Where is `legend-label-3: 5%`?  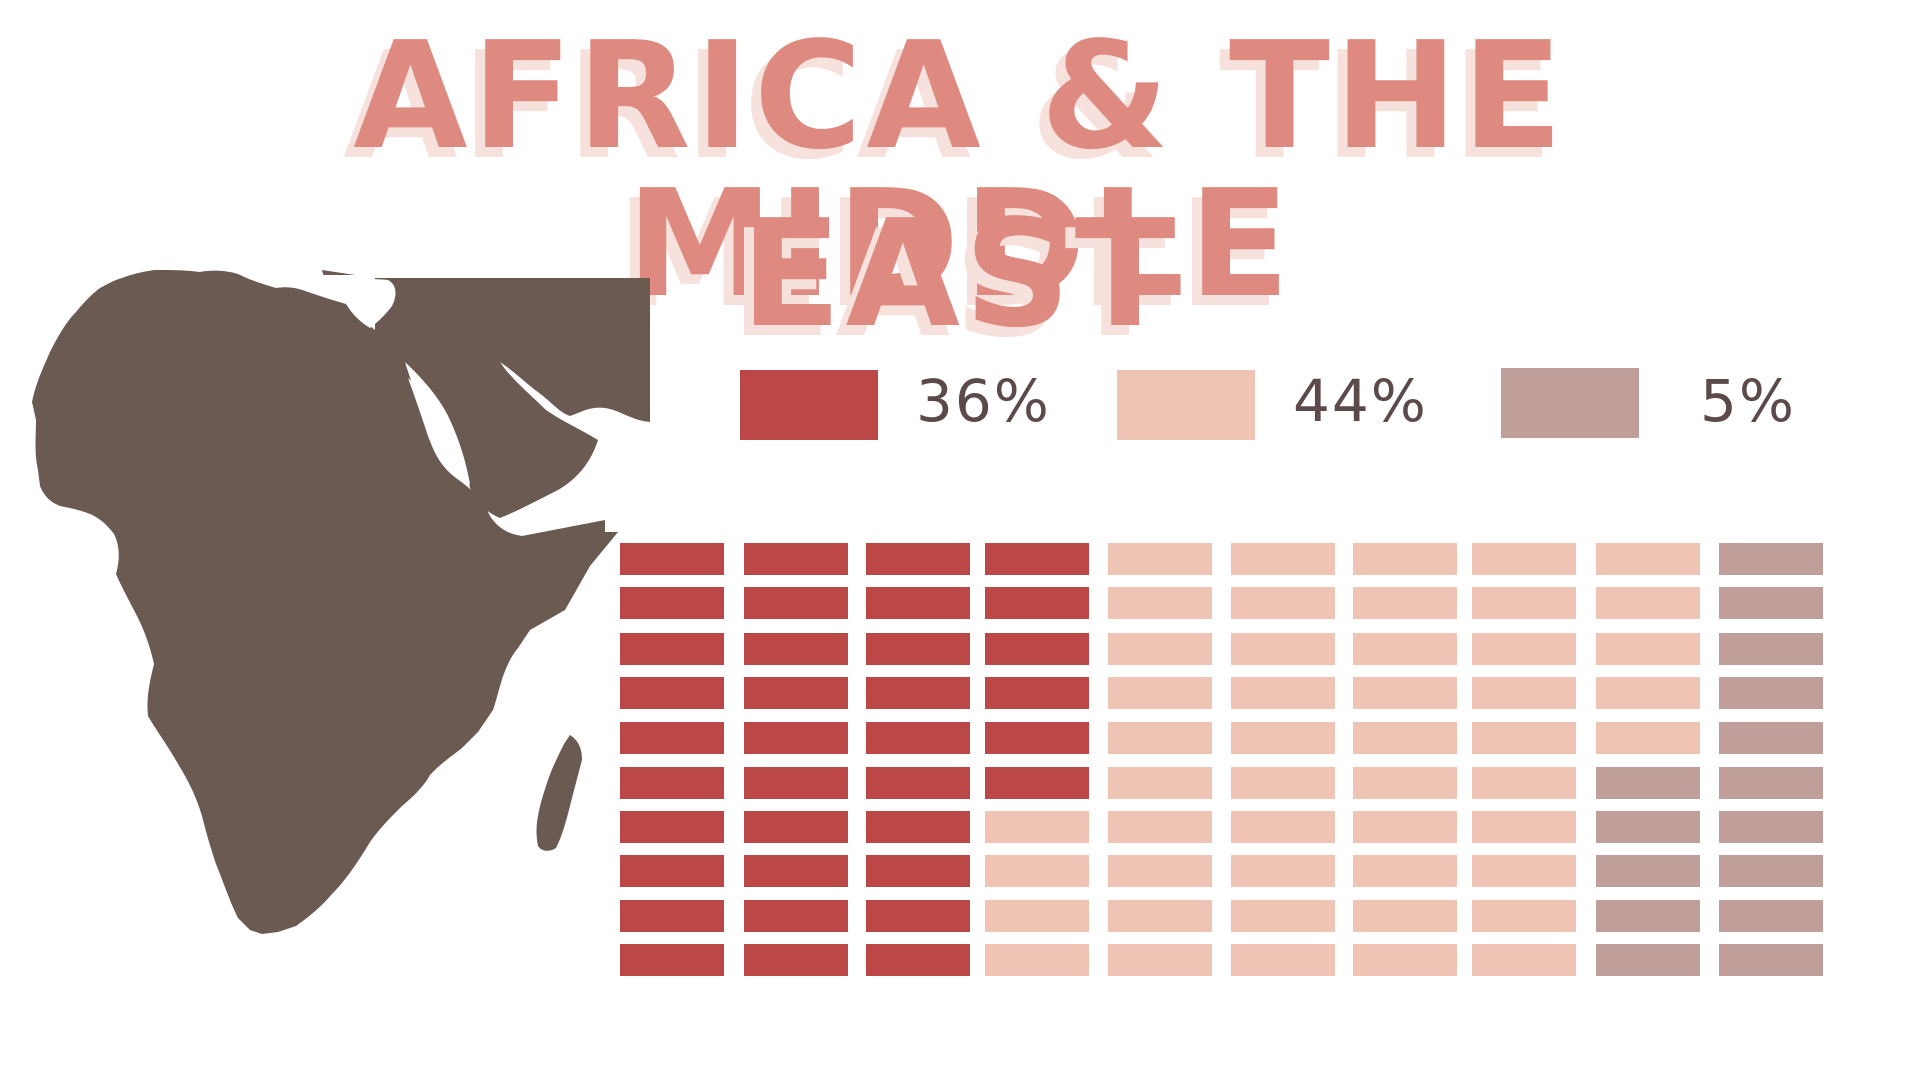 legend-label-3: 5% is located at coordinates (1748, 401).